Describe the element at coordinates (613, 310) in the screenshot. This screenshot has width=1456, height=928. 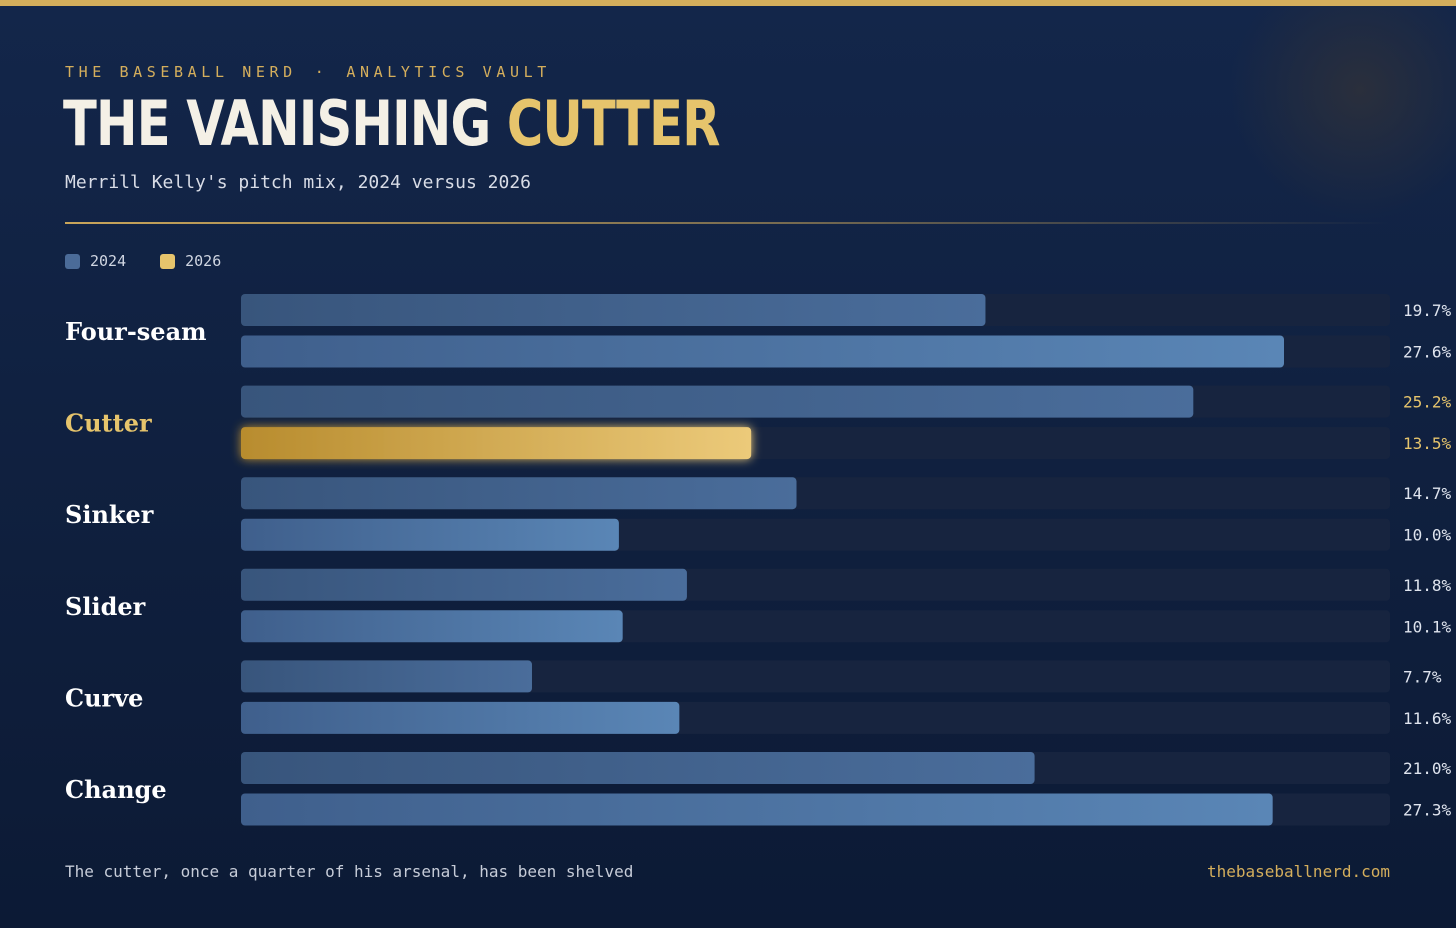
I see `bar-four-seam-2024` at that location.